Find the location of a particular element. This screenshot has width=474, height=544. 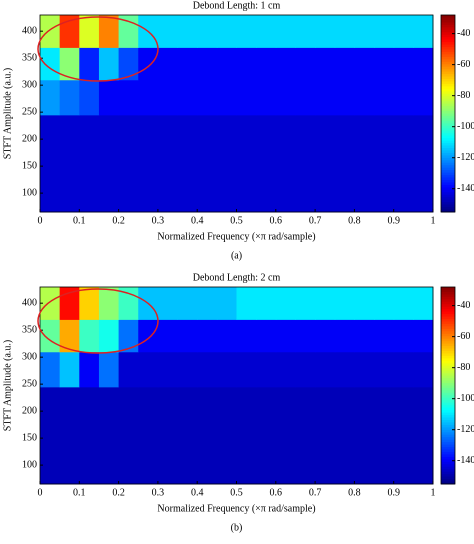

x-tick-label: 0.1 is located at coordinates (79, 220).